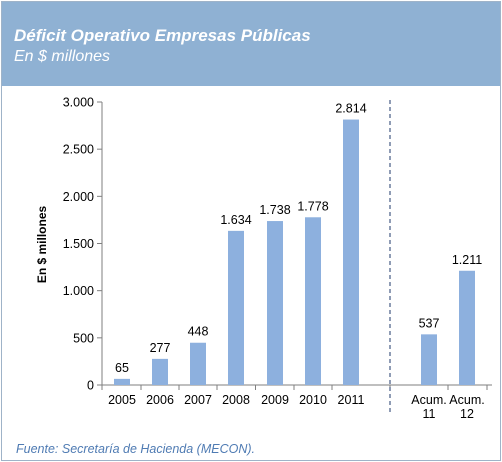 The width and height of the screenshot is (502, 462). Describe the element at coordinates (351, 400) in the screenshot. I see `x-tick-label: 2011` at that location.